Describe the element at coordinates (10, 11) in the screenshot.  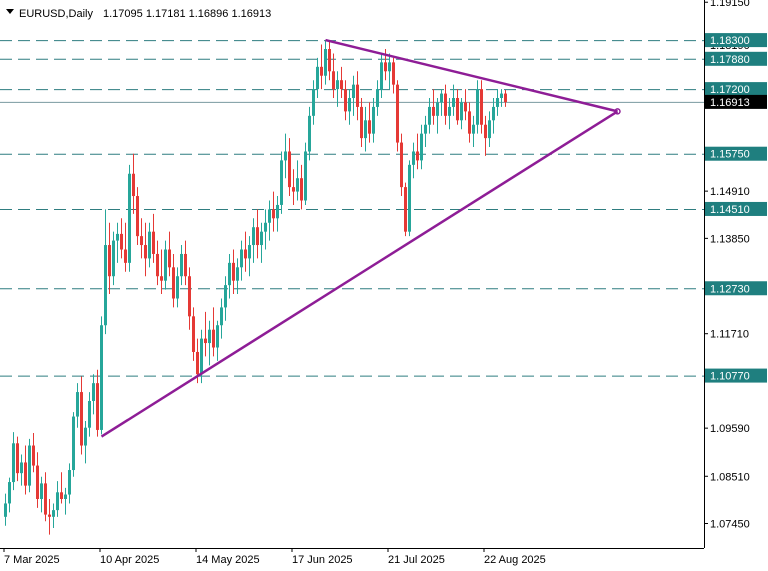
I see `dropdown-triangle-icon` at that location.